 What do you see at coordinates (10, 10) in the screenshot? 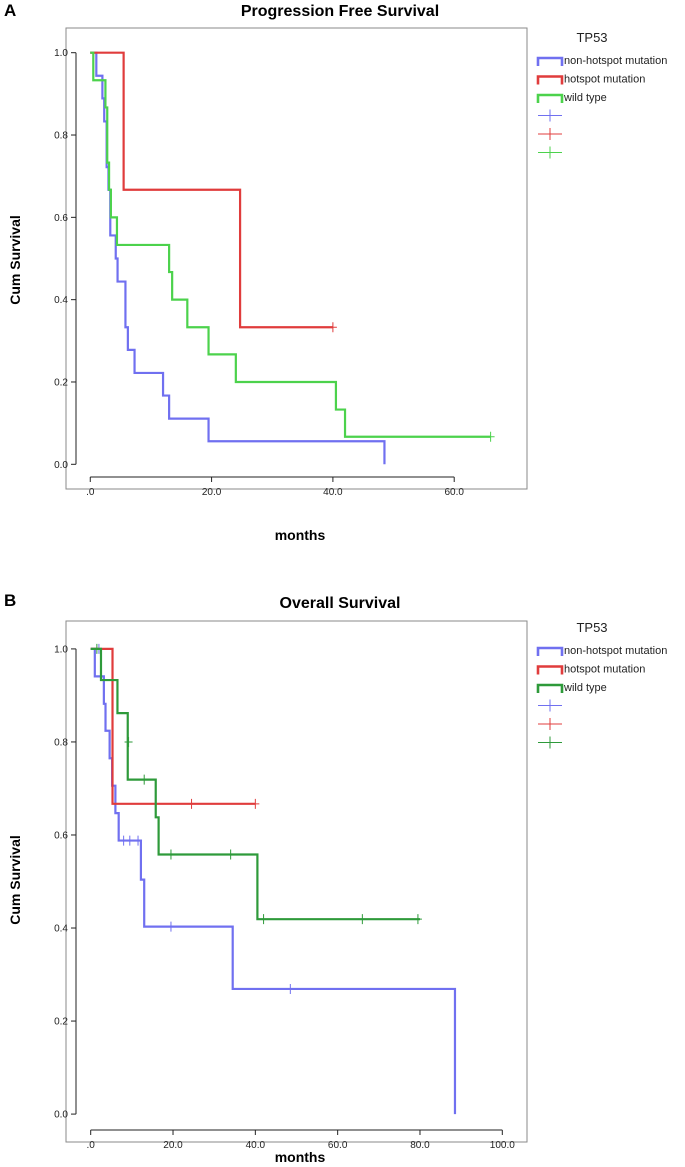
I see `panel-letter-a: A` at bounding box center [10, 10].